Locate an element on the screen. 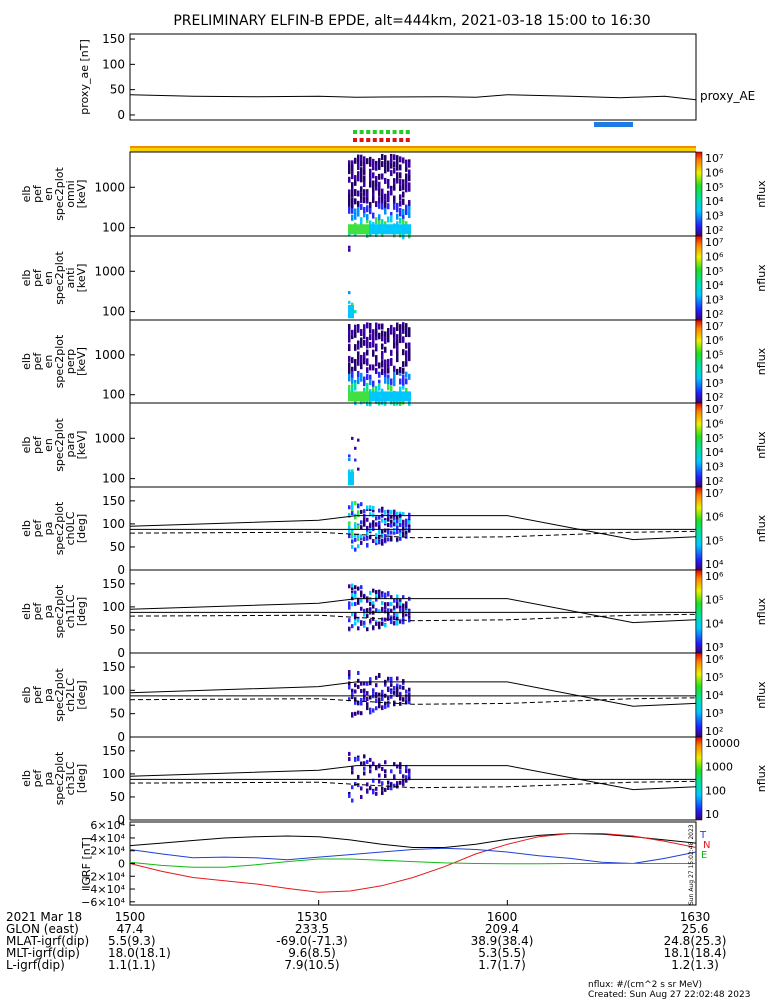 The width and height of the screenshot is (775, 1000). panel-proxy-ae: 150 100 50 0 proxy_AE proxy_ae [nT] is located at coordinates (416, 79).